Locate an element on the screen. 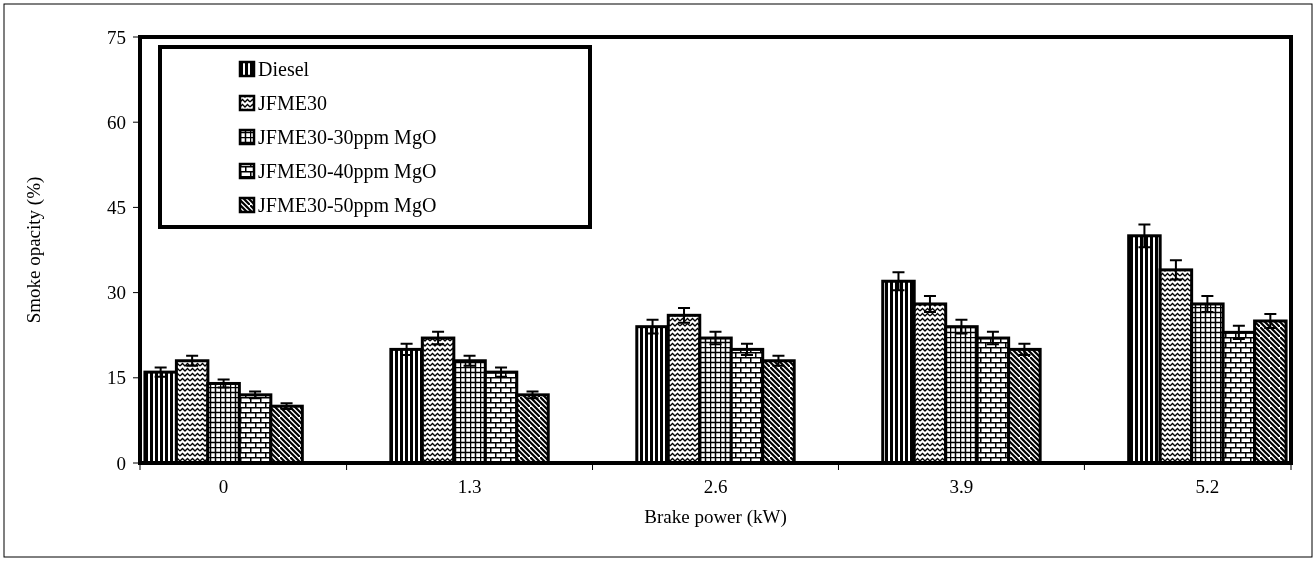 The width and height of the screenshot is (1316, 561). legend-label: JFME30-40ppm MgO is located at coordinates (347, 171).